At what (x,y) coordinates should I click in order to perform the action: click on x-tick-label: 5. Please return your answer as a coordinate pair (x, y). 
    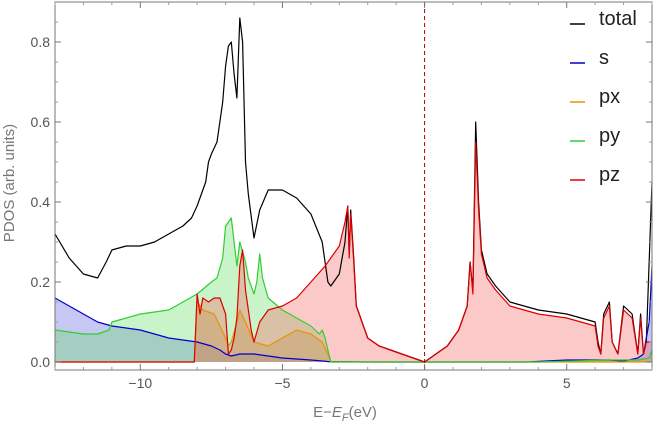
    Looking at the image, I should click on (567, 383).